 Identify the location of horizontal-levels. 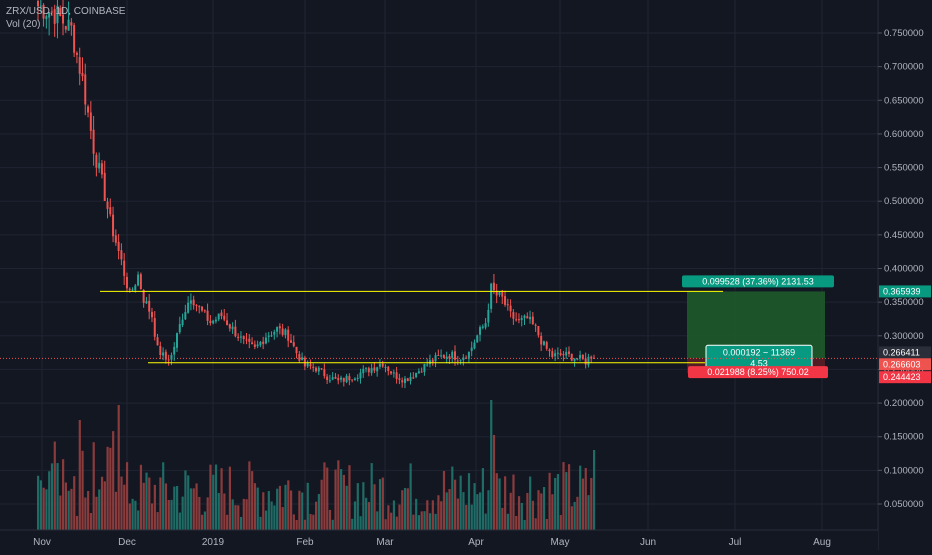
(411, 327).